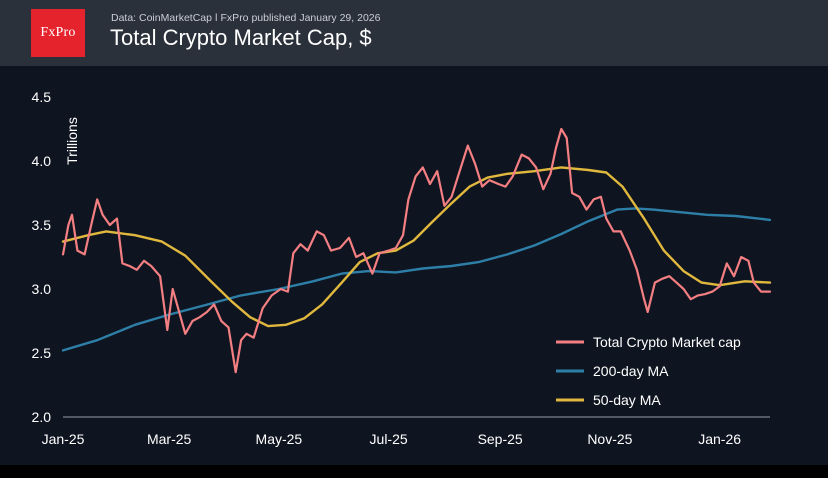 The height and width of the screenshot is (478, 828). I want to click on logo-text: FxPro, so click(58, 32).